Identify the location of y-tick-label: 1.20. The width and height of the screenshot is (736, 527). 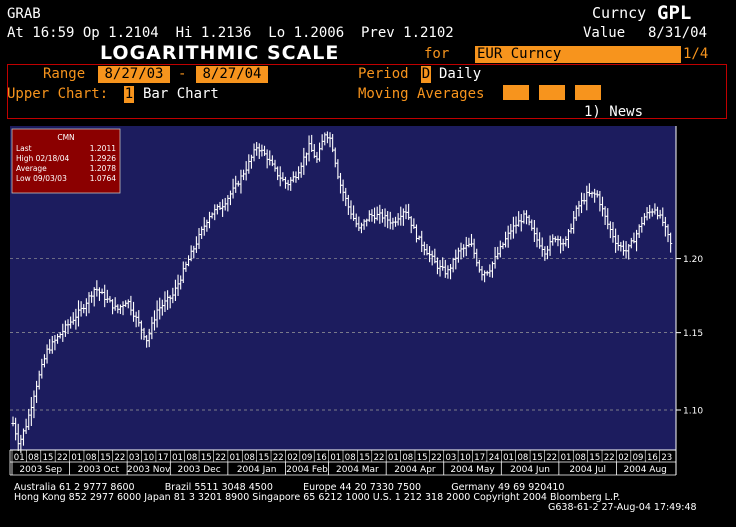
(693, 260).